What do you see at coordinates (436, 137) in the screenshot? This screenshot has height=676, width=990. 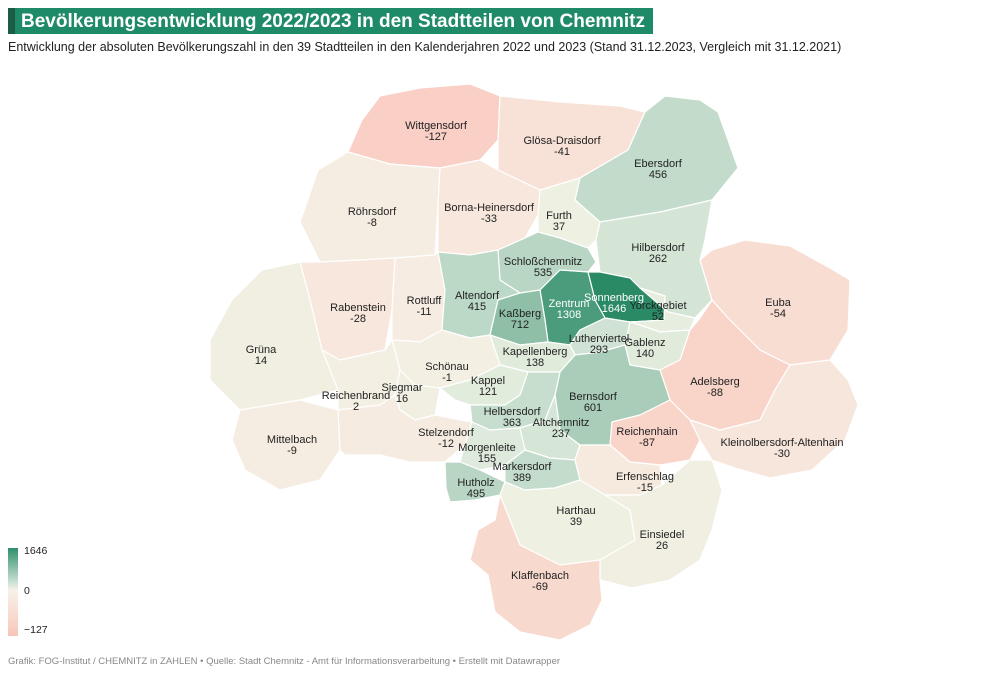 I see `district-value-wittgensdorf: -127` at bounding box center [436, 137].